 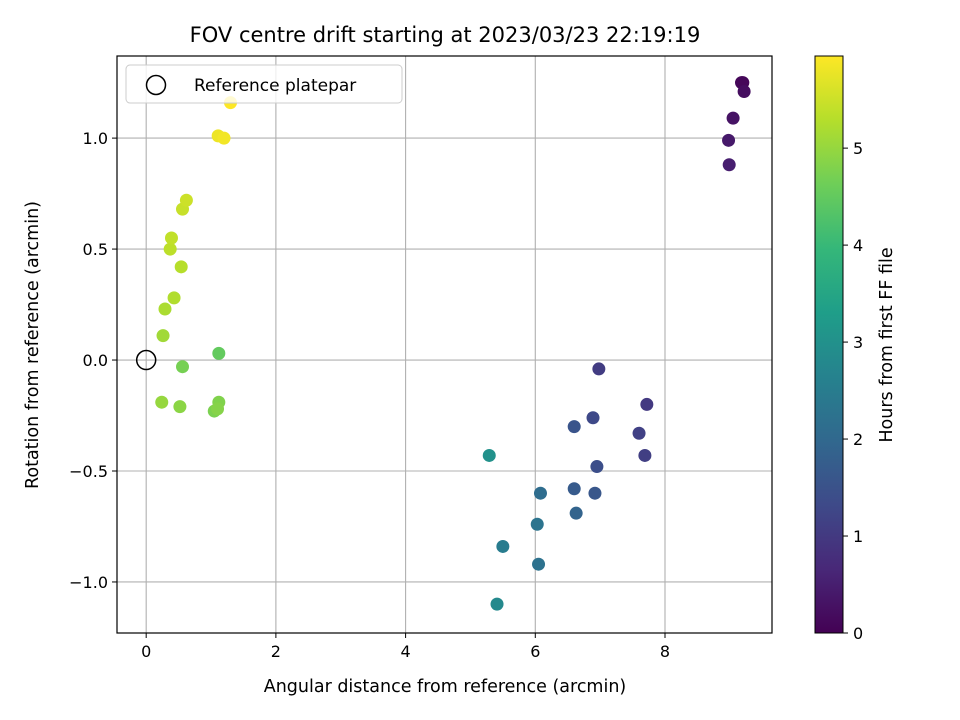 What do you see at coordinates (853, 391) in the screenshot?
I see `colorbar-ticks: 0 1 2 3 4 5` at bounding box center [853, 391].